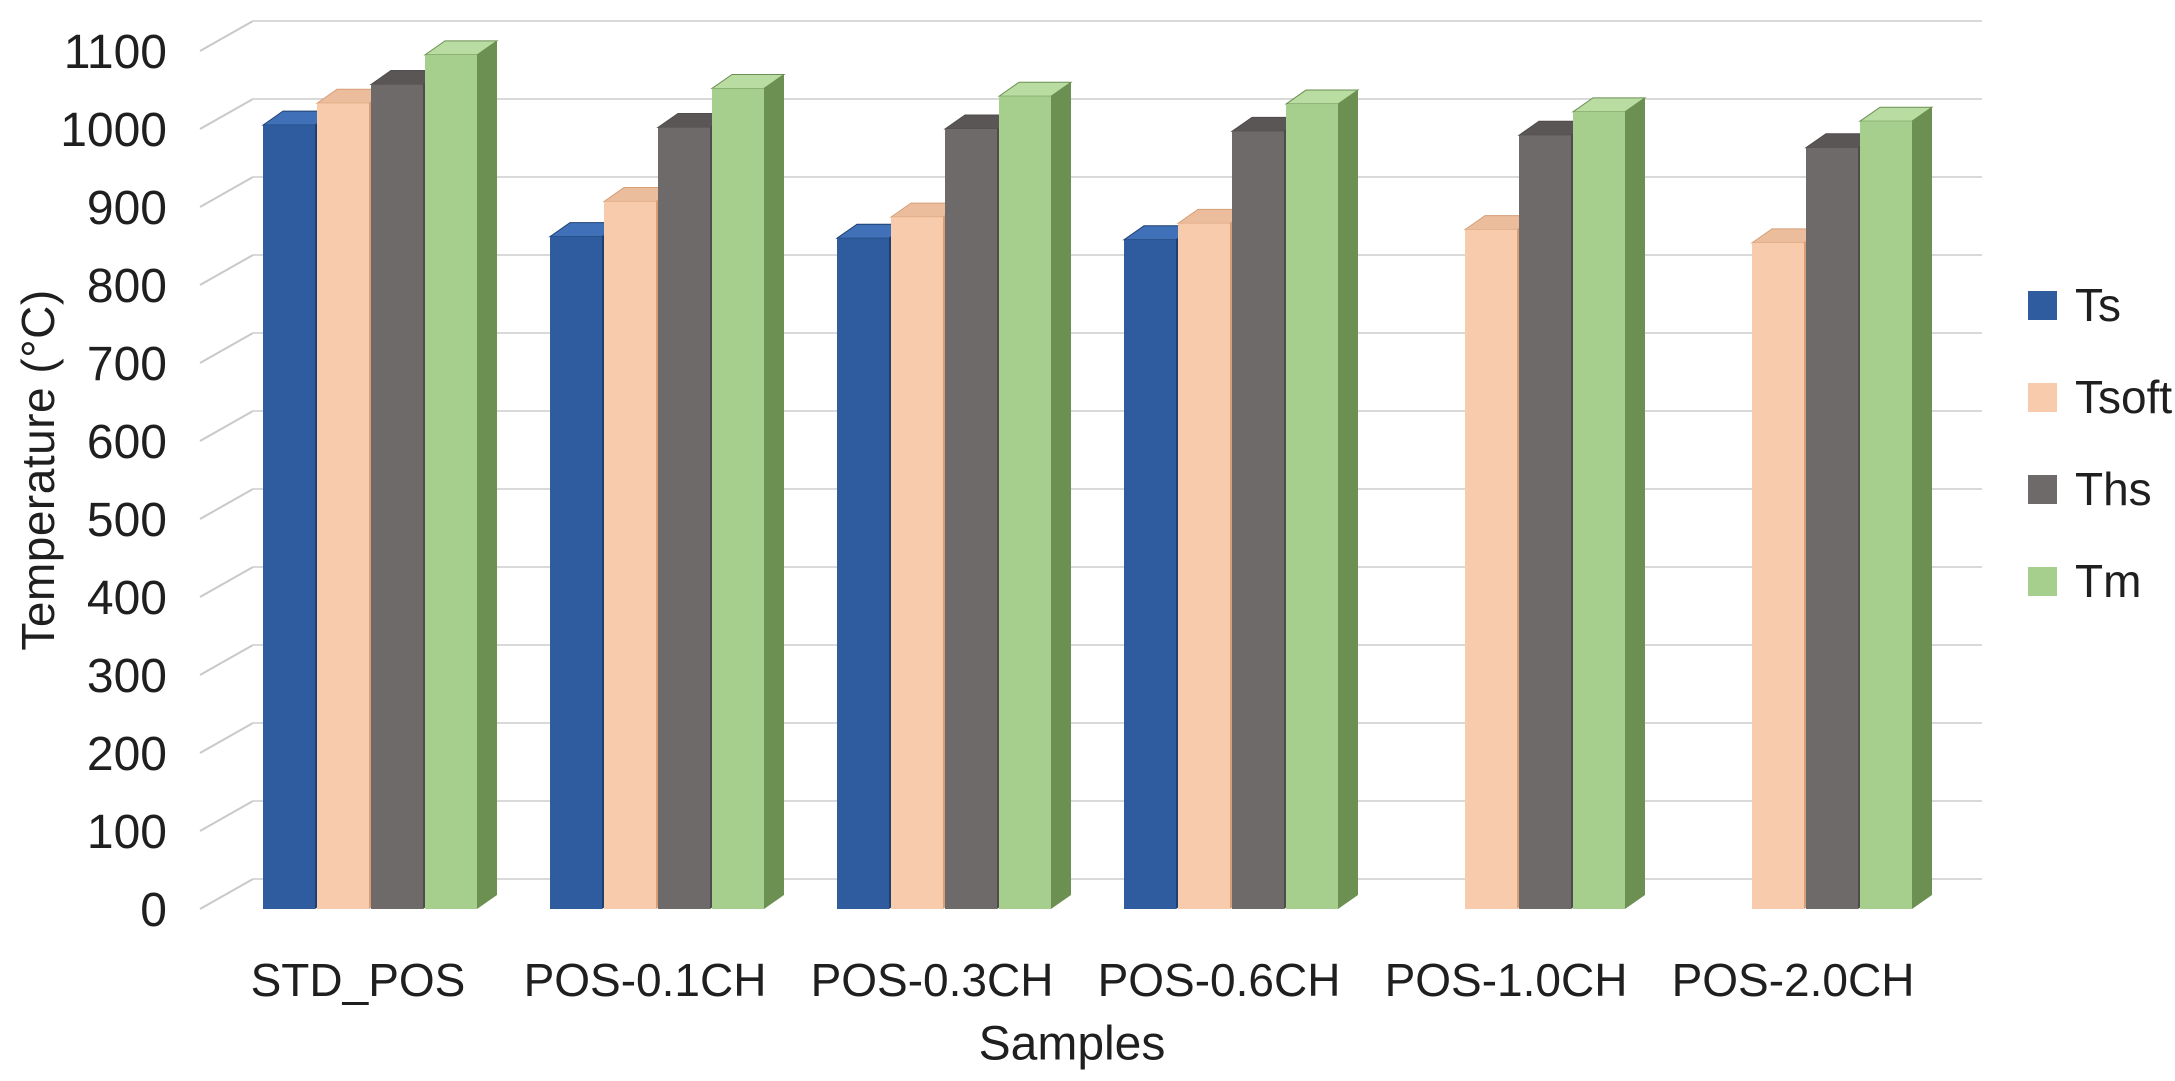 This screenshot has height=1081, width=2175. What do you see at coordinates (2042, 581) in the screenshot?
I see `legend-swatch-Tm` at bounding box center [2042, 581].